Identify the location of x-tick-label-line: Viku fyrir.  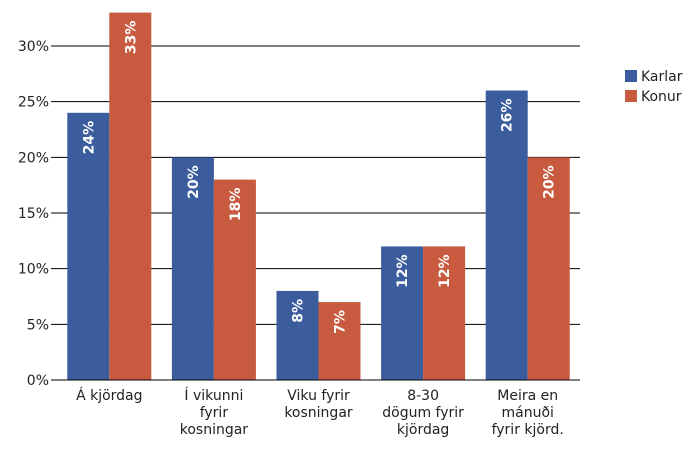
(318, 396).